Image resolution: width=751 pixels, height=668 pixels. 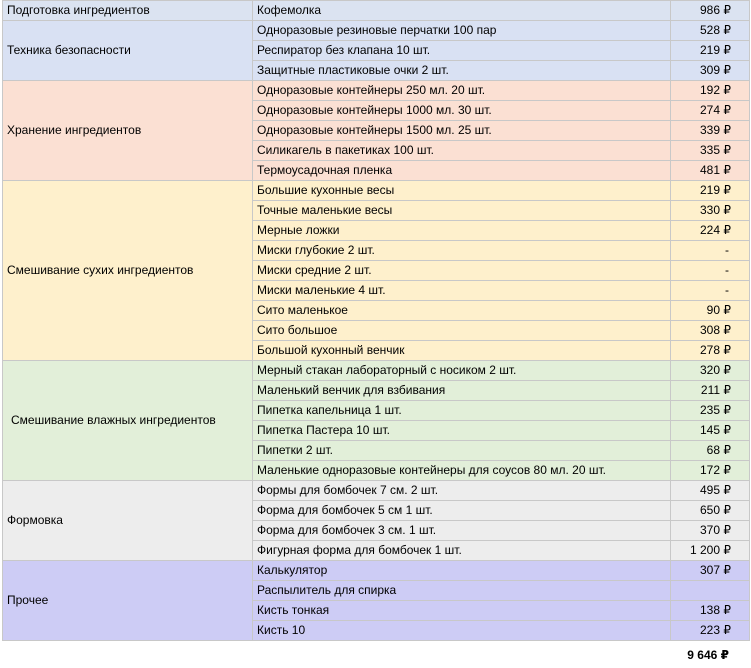 What do you see at coordinates (127, 520) in the screenshot?
I see `category-cell: Формовка` at bounding box center [127, 520].